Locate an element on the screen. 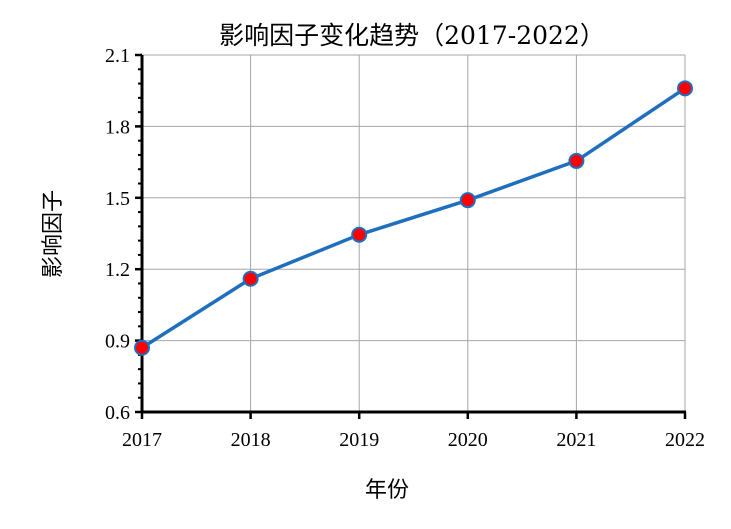 This screenshot has width=731, height=529. x-tick-label: 2022 is located at coordinates (685, 440).